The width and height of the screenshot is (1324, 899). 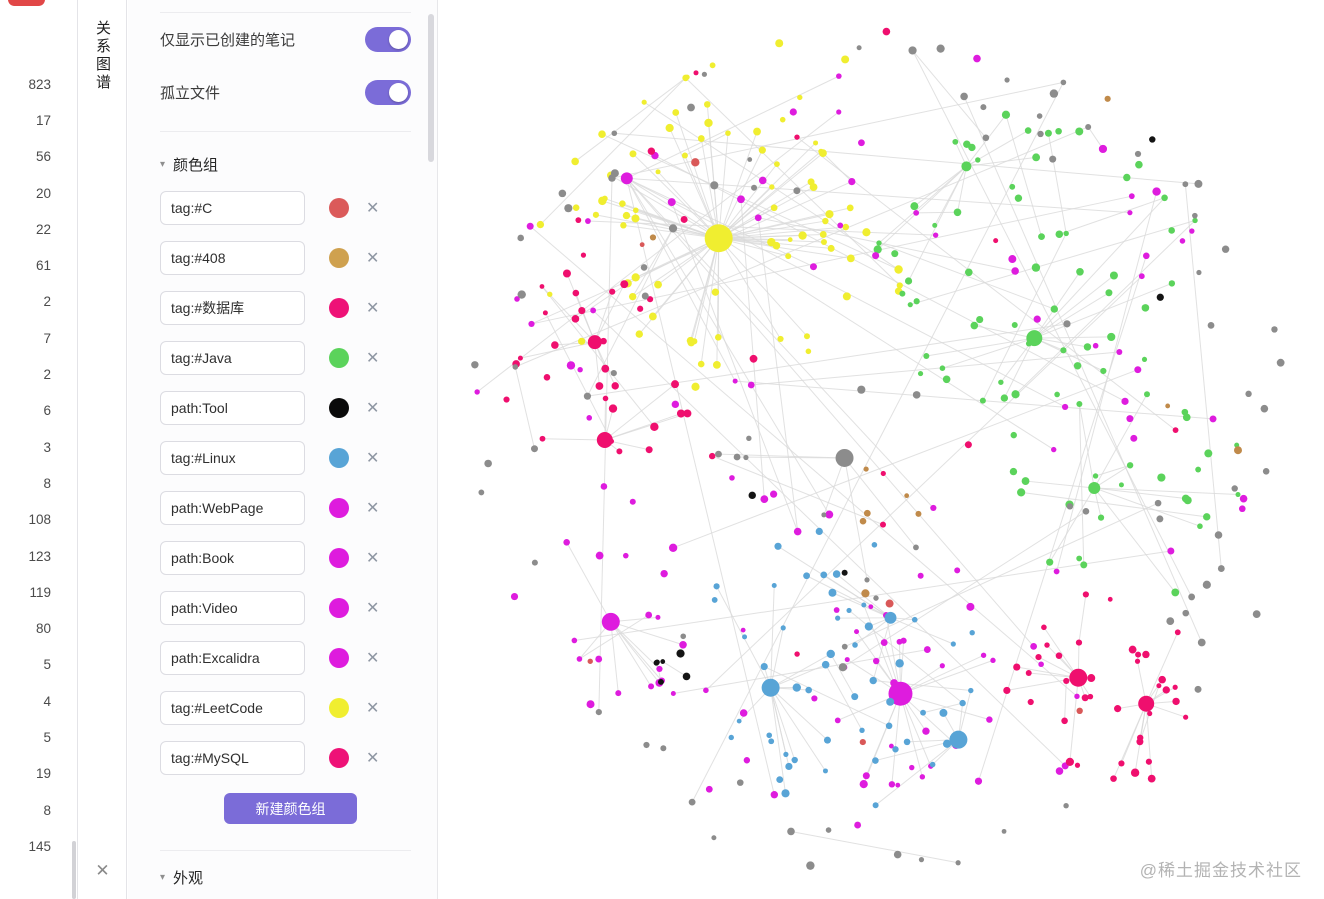 I want to click on view-rail: 关系图谱 ✕, so click(x=103, y=449).